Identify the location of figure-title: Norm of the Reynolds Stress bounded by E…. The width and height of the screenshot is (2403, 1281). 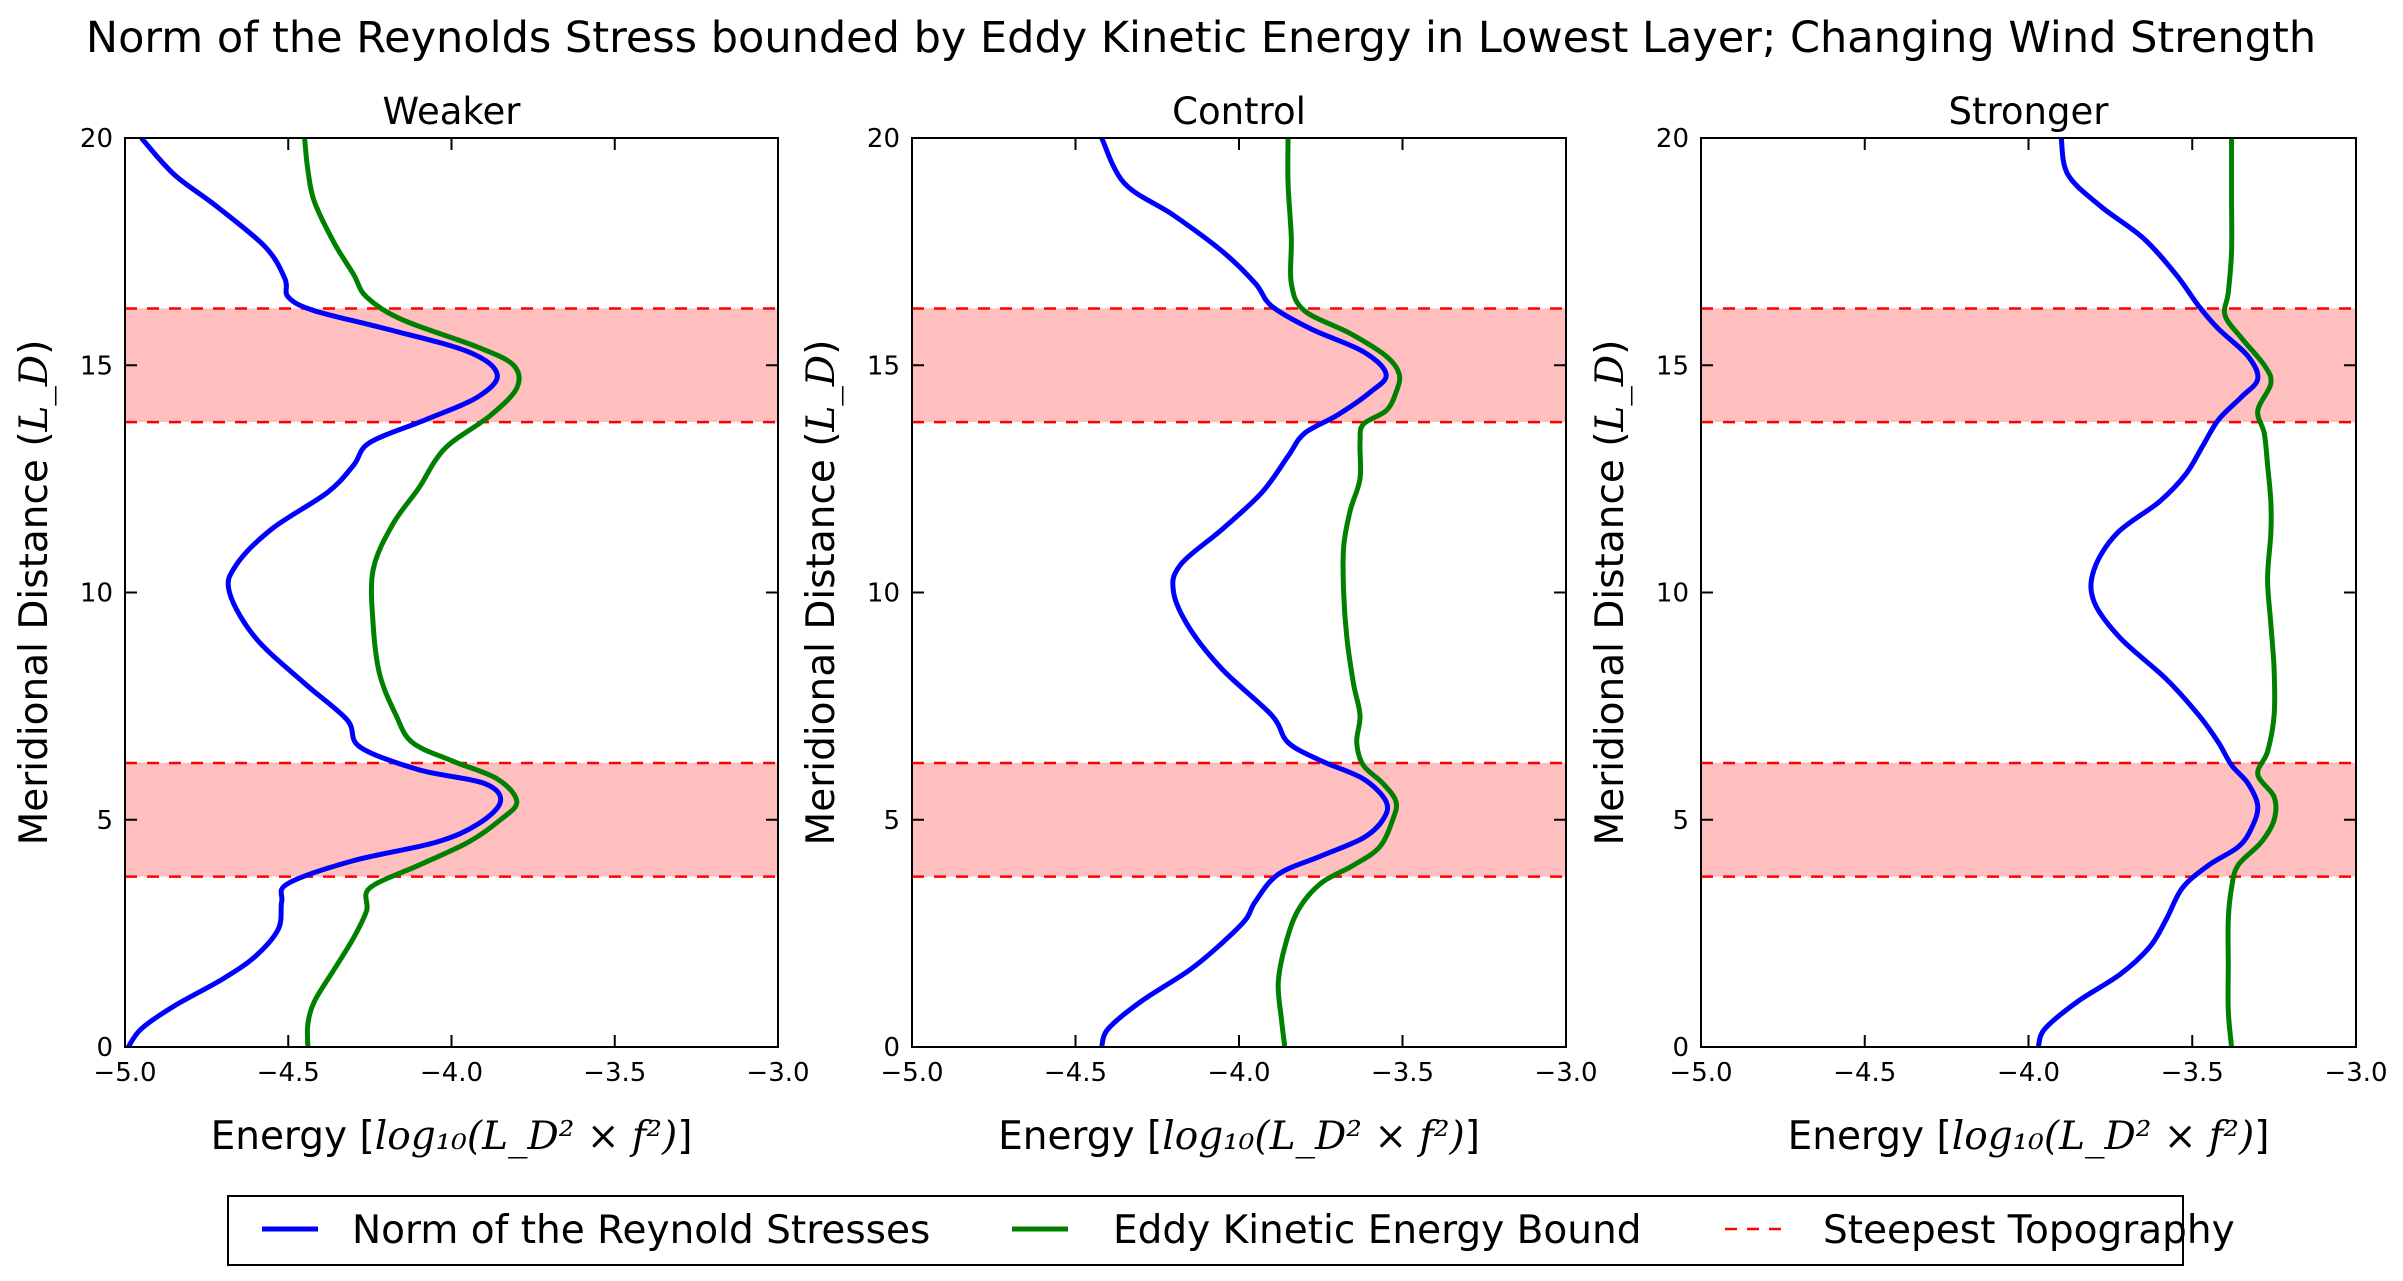
(1201, 38).